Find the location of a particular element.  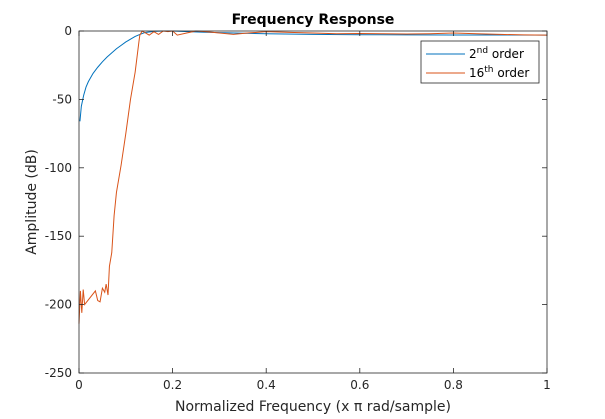

x-tick-label: 1 is located at coordinates (547, 385).